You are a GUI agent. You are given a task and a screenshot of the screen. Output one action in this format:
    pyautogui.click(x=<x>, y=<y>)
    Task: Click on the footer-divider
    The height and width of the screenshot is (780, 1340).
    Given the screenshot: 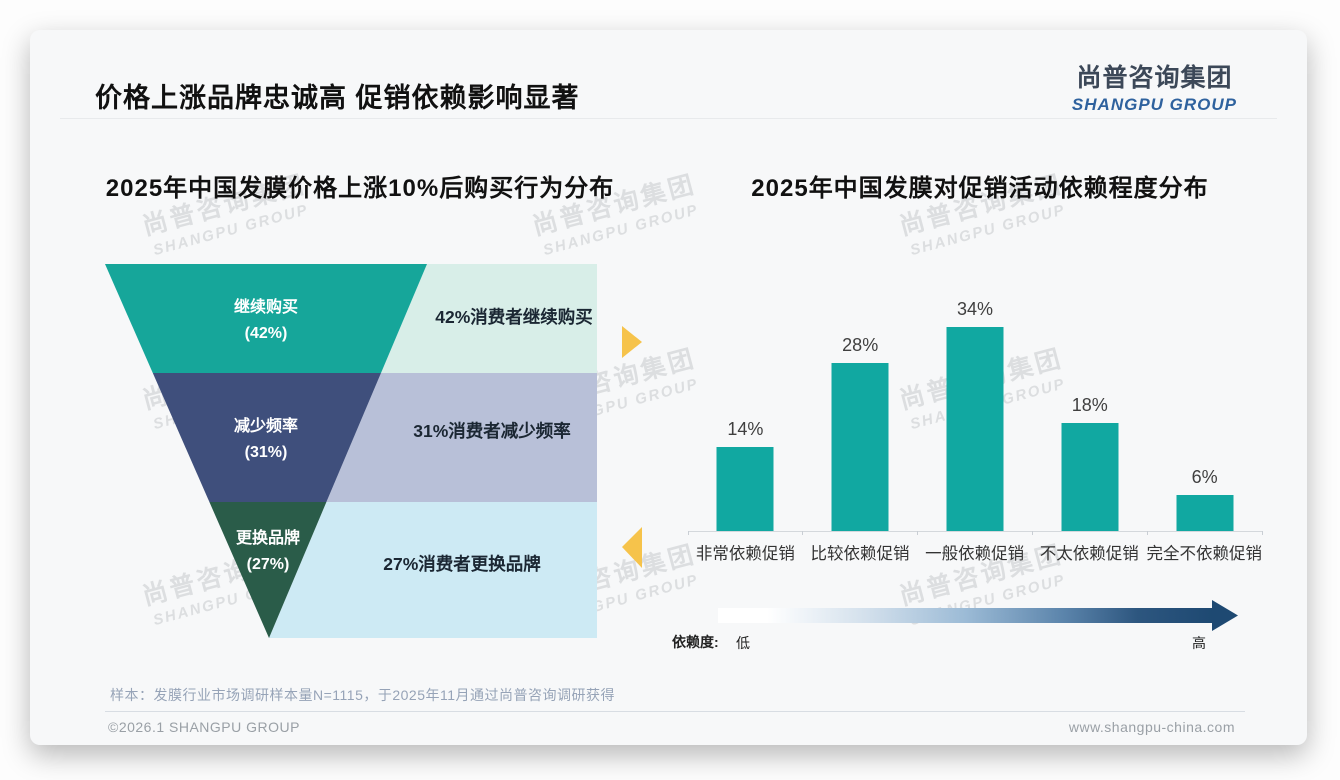 What is the action you would take?
    pyautogui.click(x=675, y=711)
    